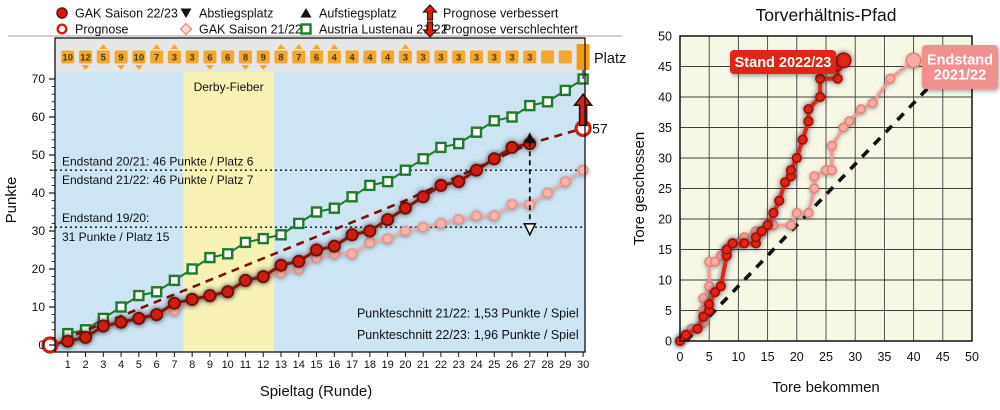 The image size is (1000, 410). I want to click on platz-number: 12, so click(85, 58).